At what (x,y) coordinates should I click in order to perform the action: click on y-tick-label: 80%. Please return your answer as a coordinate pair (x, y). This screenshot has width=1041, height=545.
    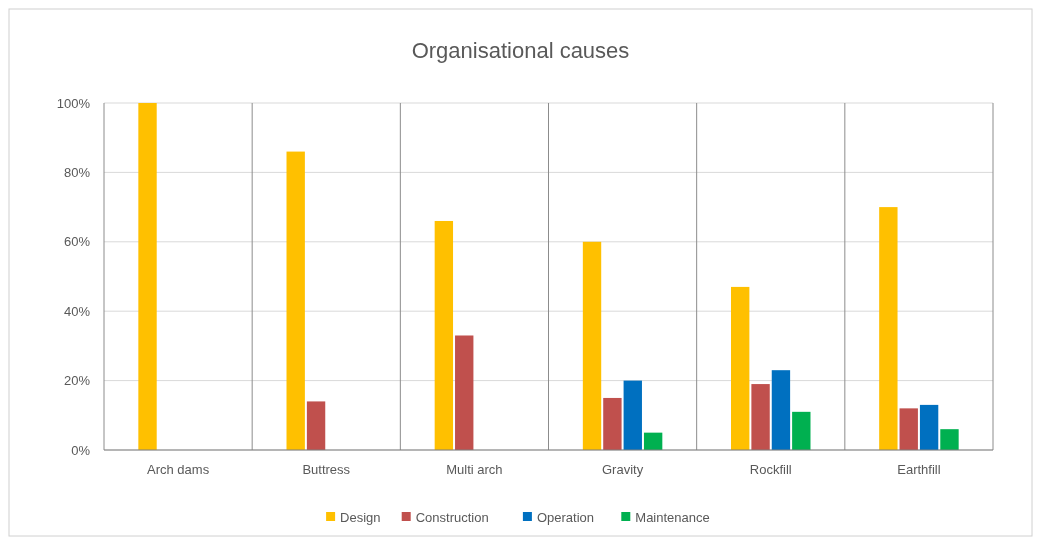
    Looking at the image, I should click on (77, 172).